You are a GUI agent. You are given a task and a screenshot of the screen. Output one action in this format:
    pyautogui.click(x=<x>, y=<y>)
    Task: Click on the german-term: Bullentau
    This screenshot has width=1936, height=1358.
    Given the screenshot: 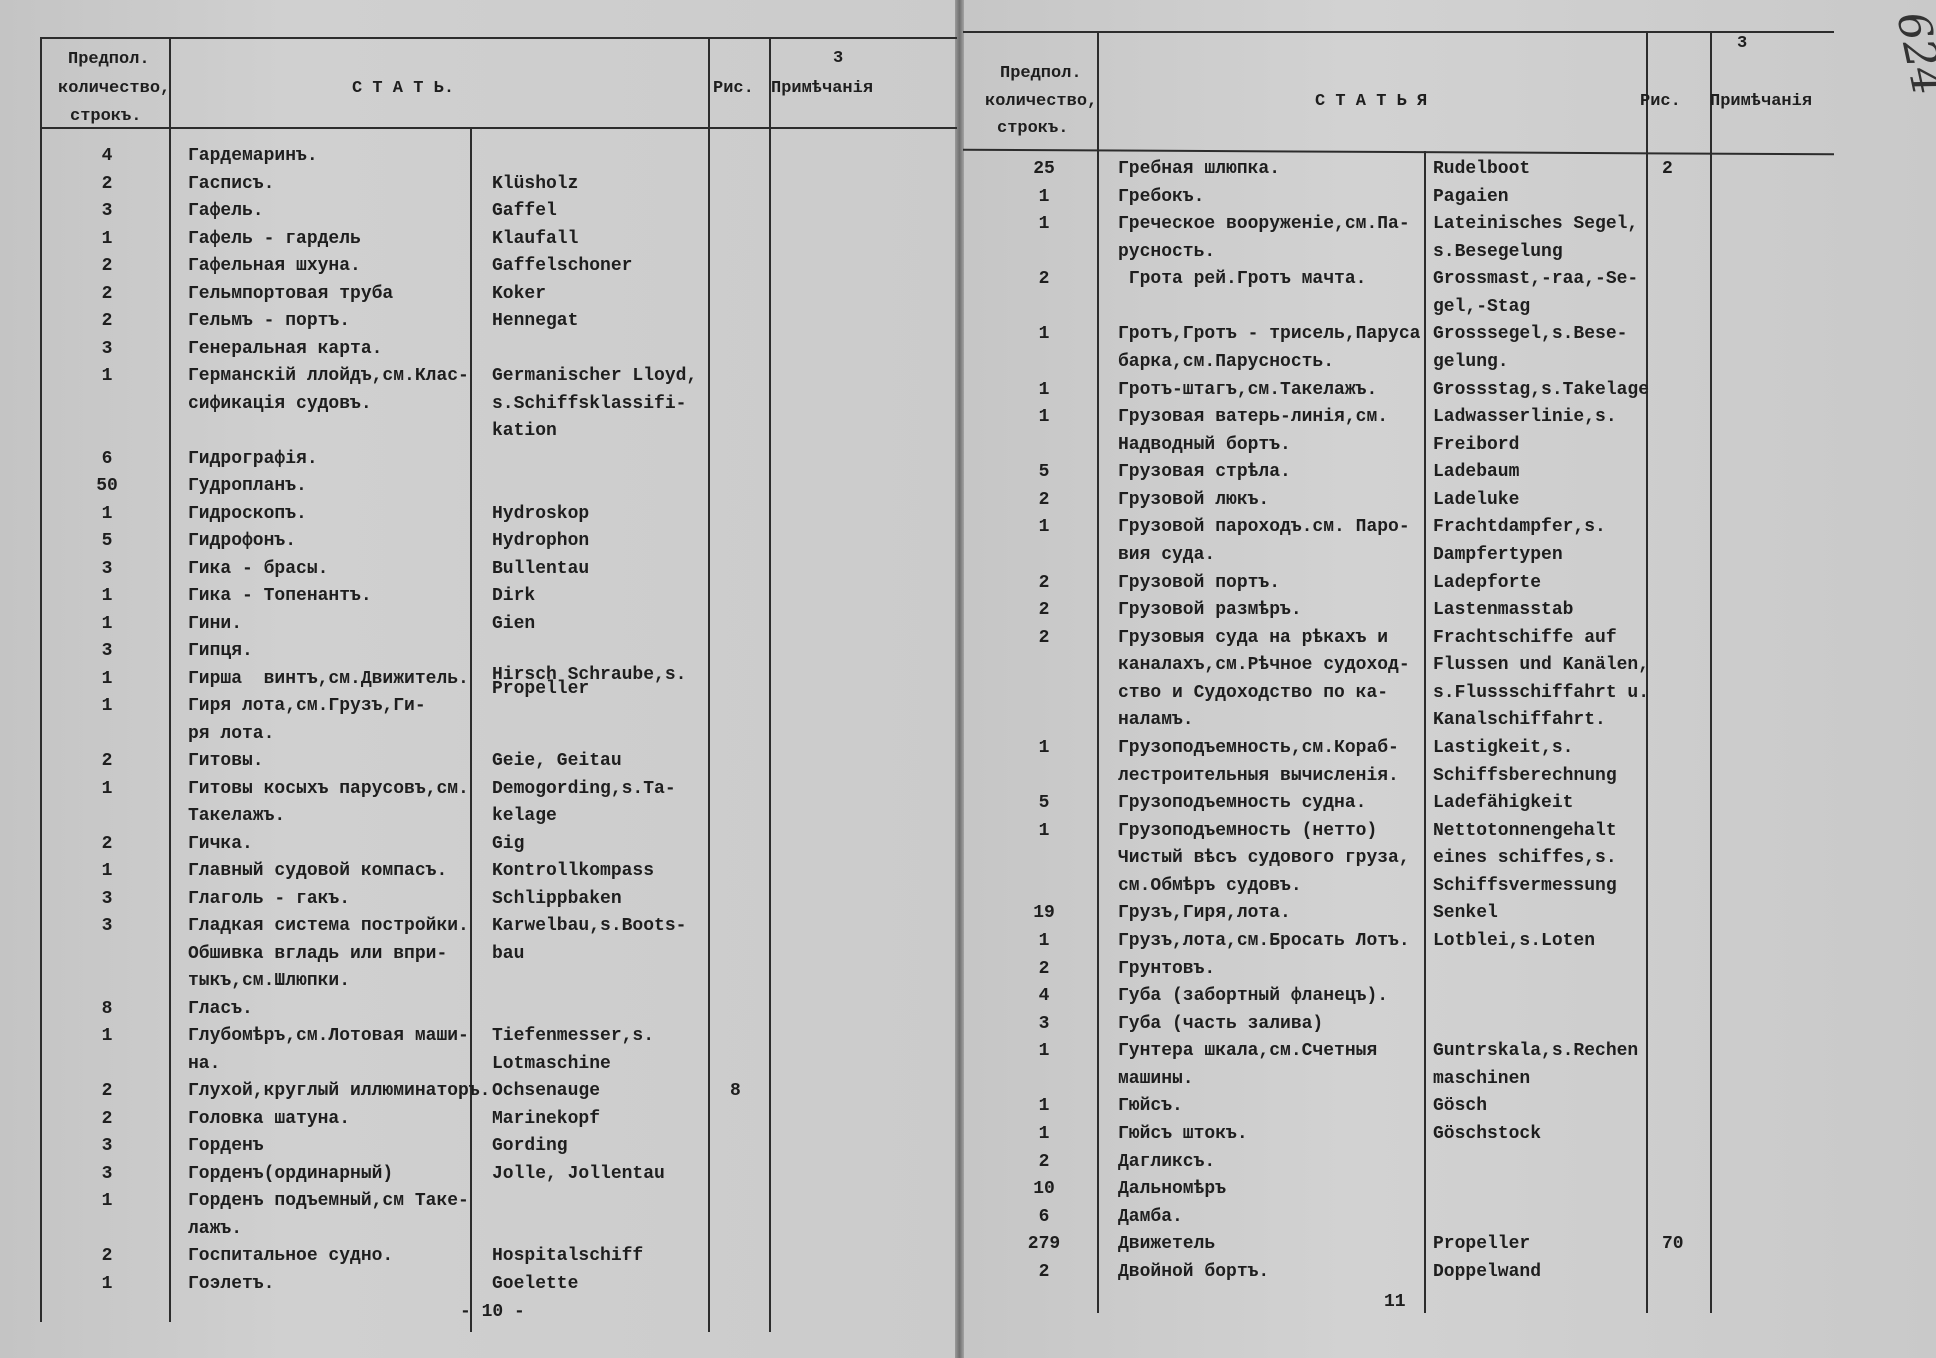 What is the action you would take?
    pyautogui.click(x=541, y=568)
    